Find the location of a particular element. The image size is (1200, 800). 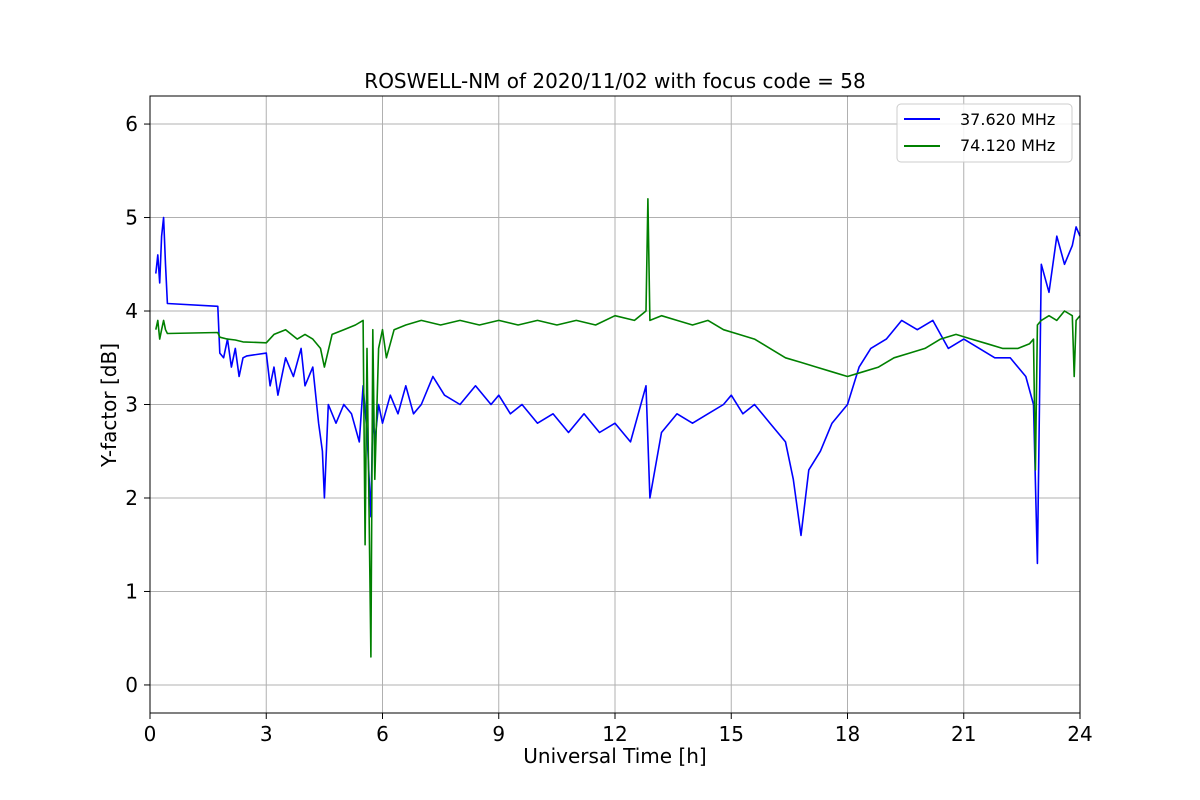

y-tick-label: 2 is located at coordinates (131, 498).